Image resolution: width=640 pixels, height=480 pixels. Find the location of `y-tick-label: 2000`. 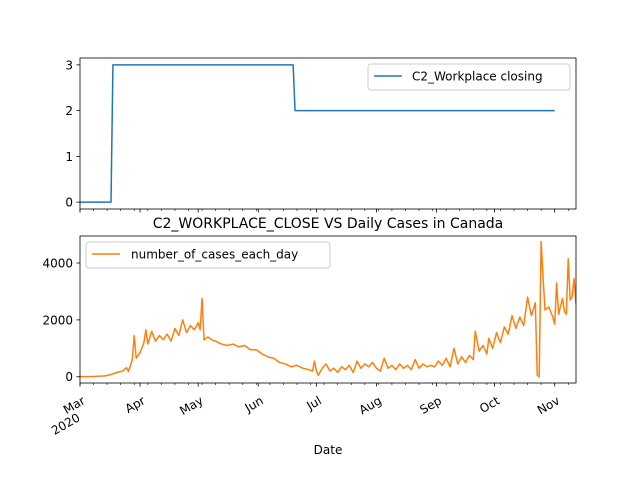

y-tick-label: 2000 is located at coordinates (57, 320).